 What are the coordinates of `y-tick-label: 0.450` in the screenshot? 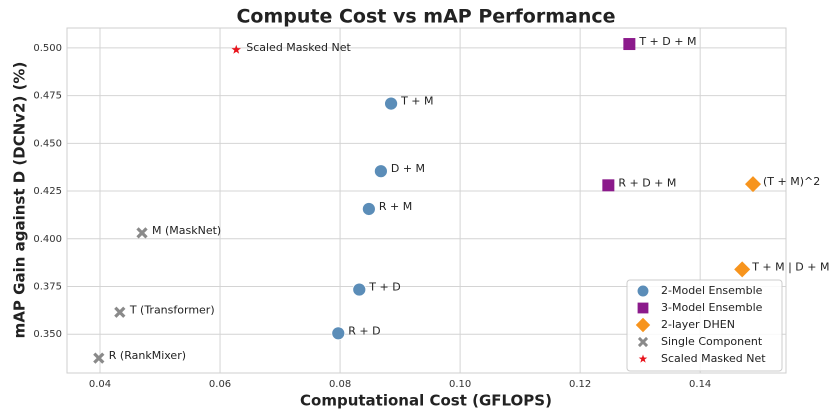 It's located at (47, 143).